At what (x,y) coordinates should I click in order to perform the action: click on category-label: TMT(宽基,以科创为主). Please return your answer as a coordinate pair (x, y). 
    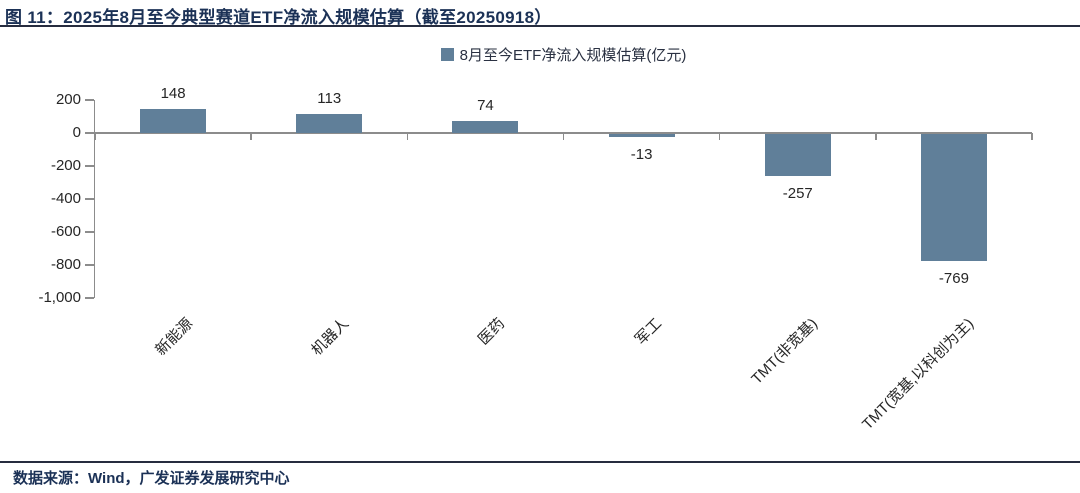
    Looking at the image, I should click on (918, 374).